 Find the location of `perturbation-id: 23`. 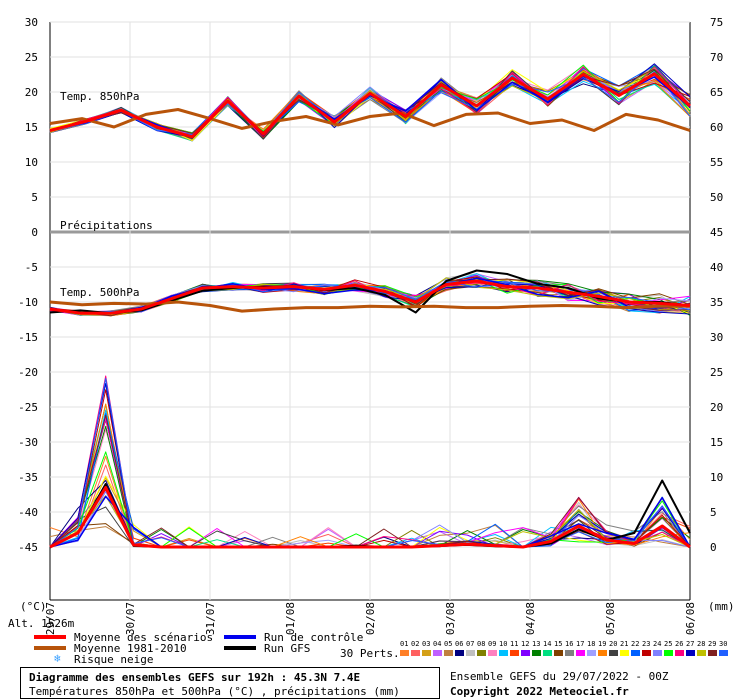

perturbation-id: 23 is located at coordinates (646, 644).